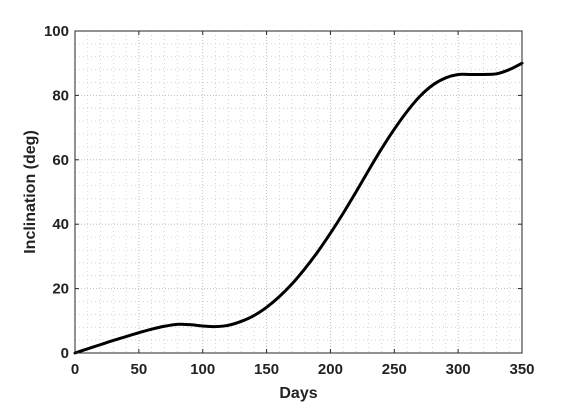 The width and height of the screenshot is (576, 403). What do you see at coordinates (298, 393) in the screenshot?
I see `x-axis-title: Days` at bounding box center [298, 393].